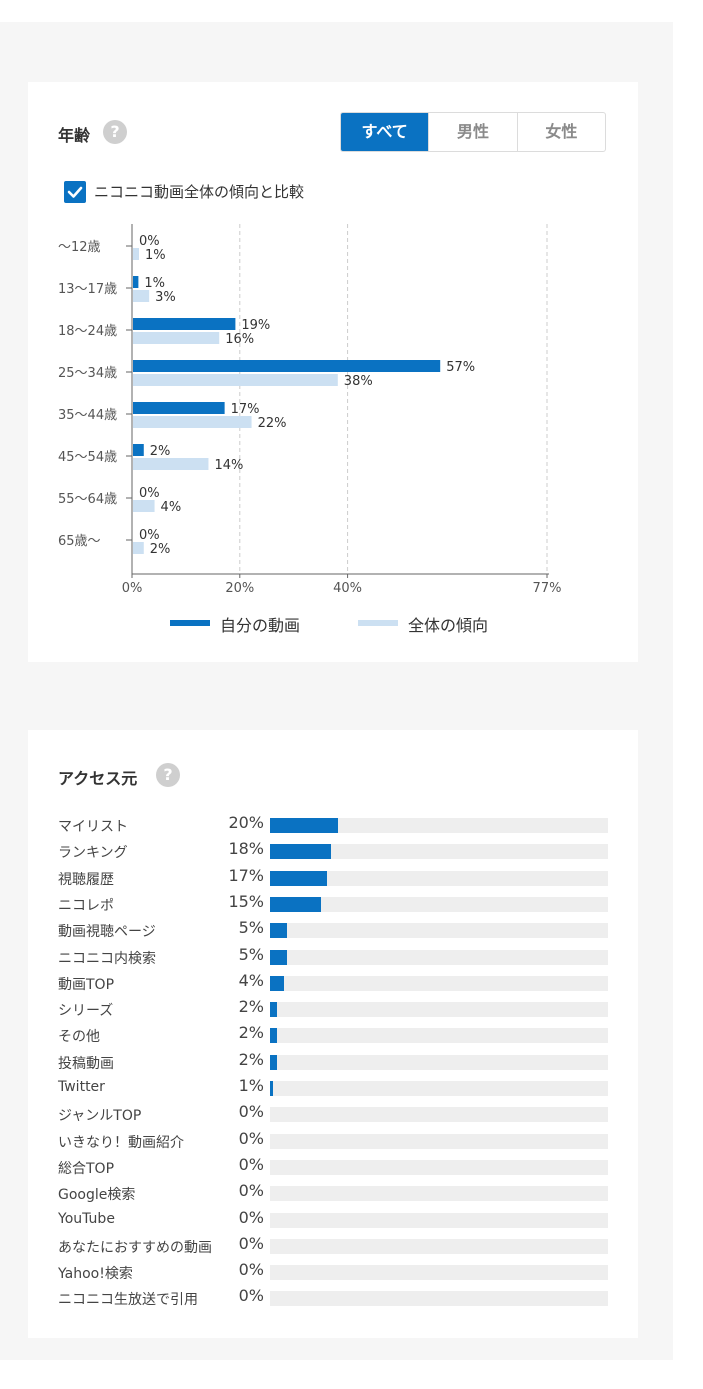 This screenshot has height=1389, width=703. I want to click on data-label: 14%, so click(228, 465).